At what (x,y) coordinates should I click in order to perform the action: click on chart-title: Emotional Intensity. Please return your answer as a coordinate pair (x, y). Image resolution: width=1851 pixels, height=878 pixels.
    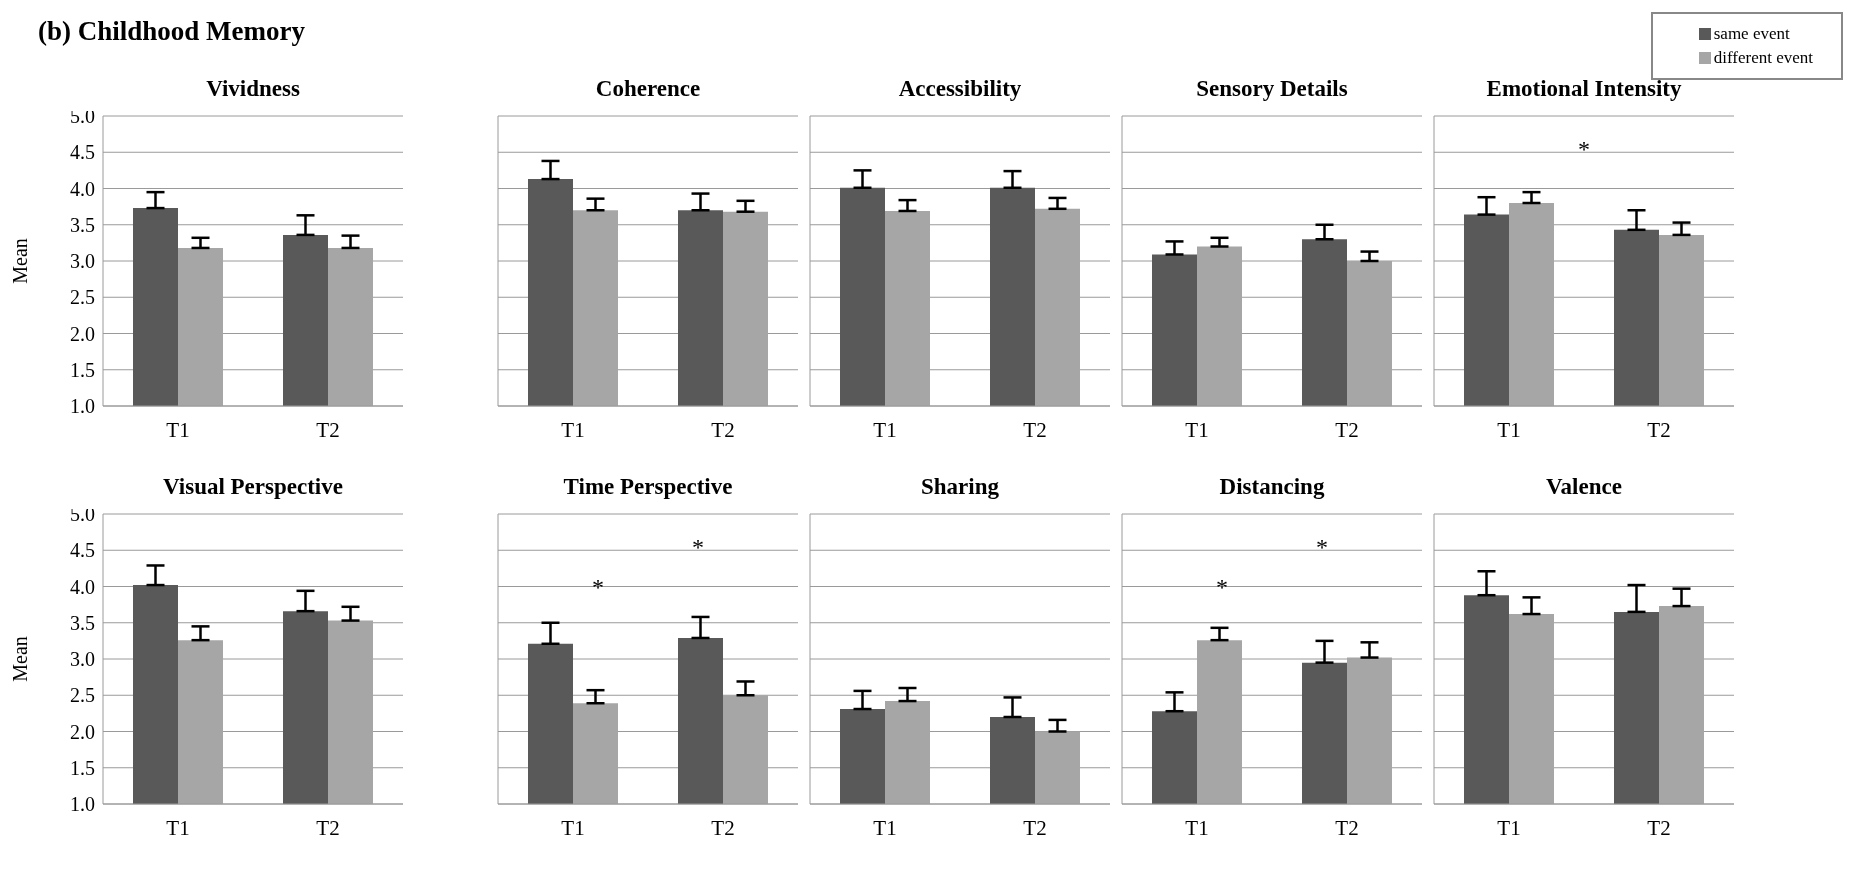
    Looking at the image, I should click on (1584, 89).